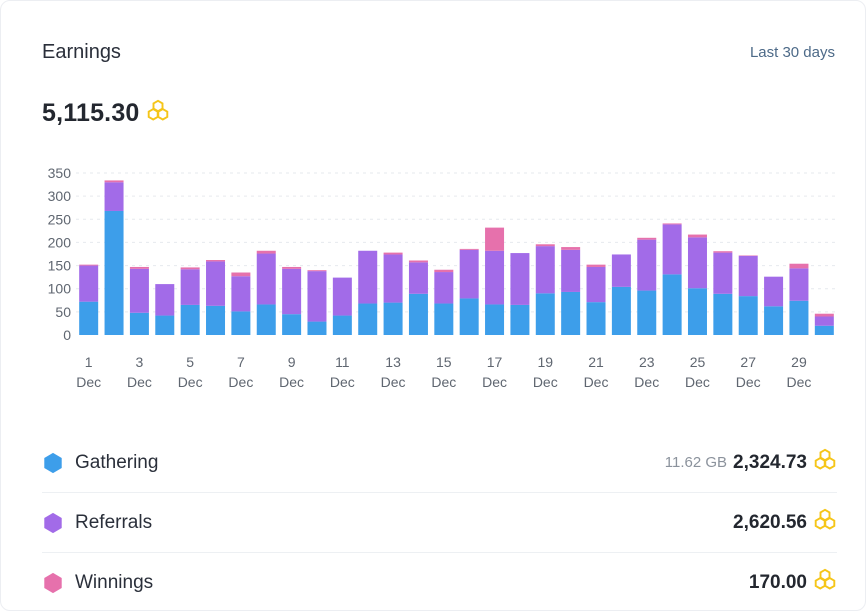  What do you see at coordinates (60, 266) in the screenshot?
I see `y-tick-label: 150` at bounding box center [60, 266].